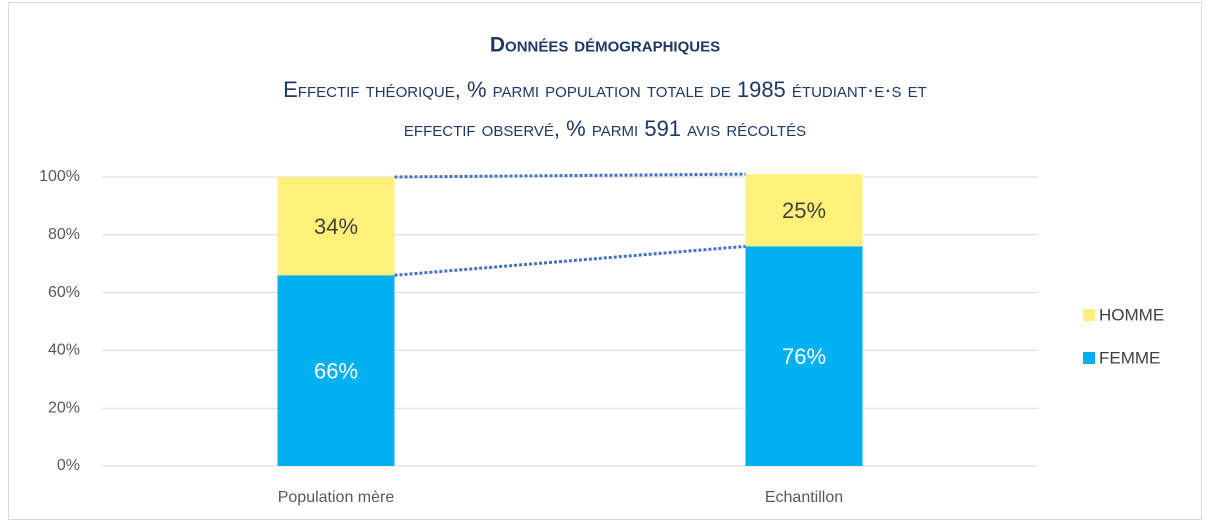 This screenshot has height=522, width=1210. What do you see at coordinates (64, 292) in the screenshot?
I see `y-tick-label: 60%` at bounding box center [64, 292].